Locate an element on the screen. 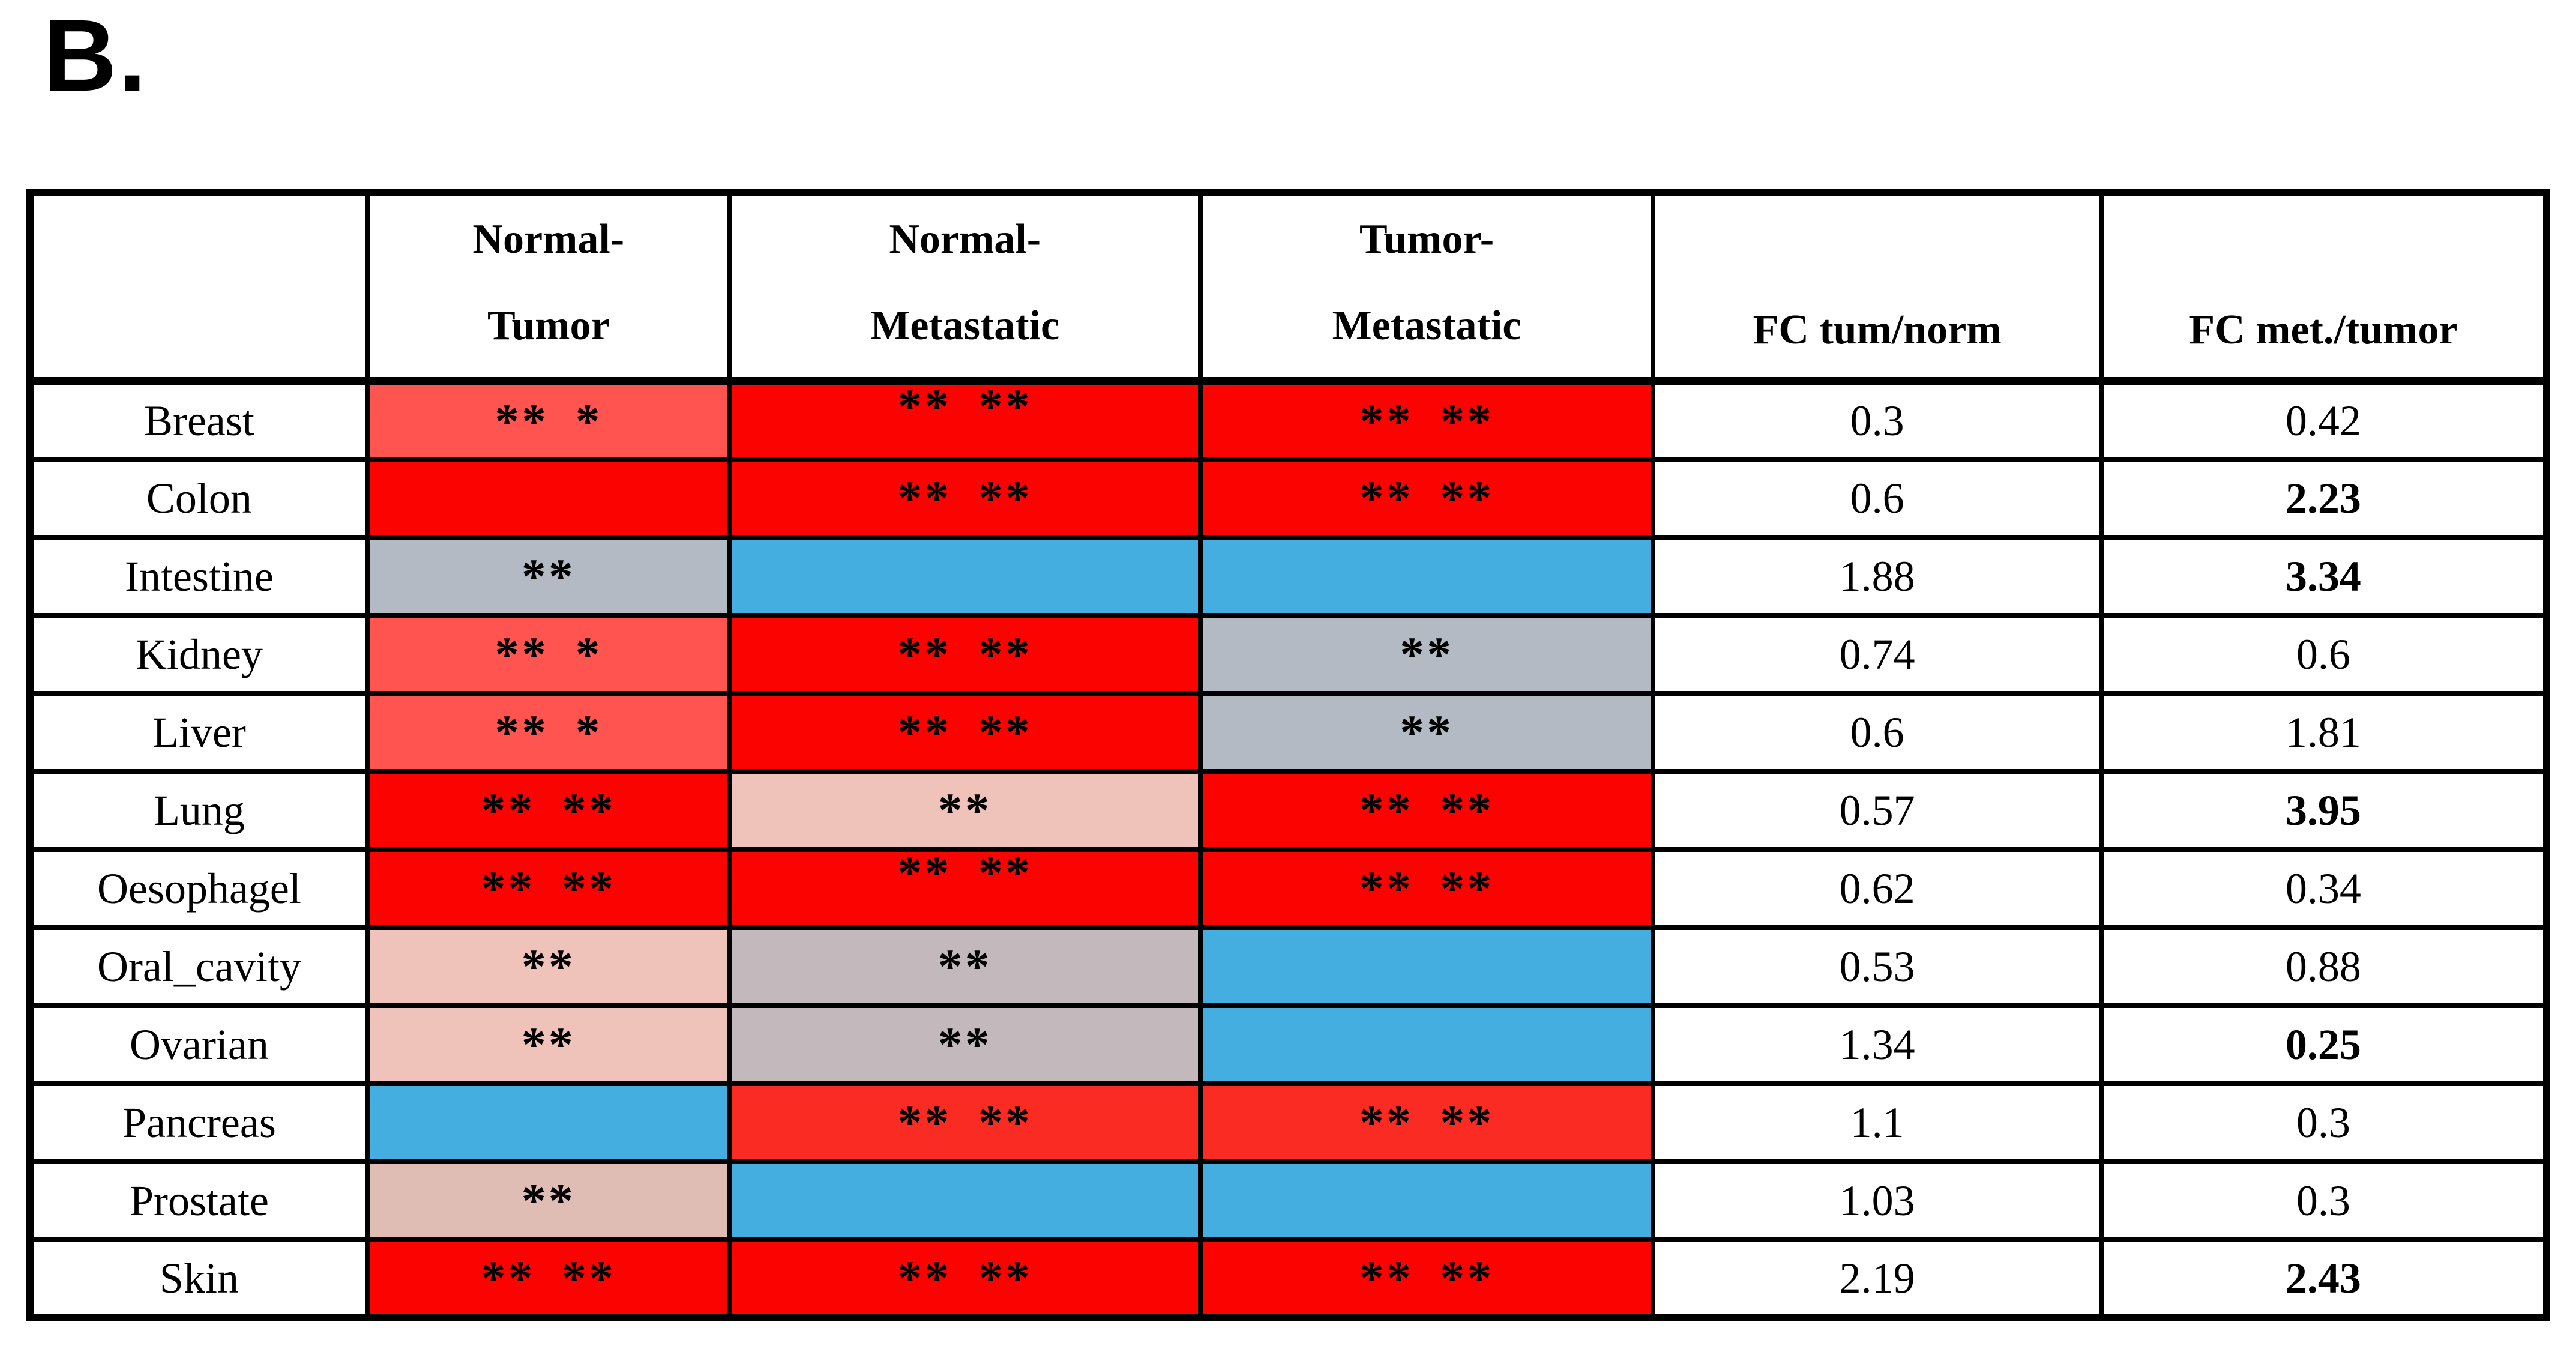  header-normal-metastatic-line1: Normal- is located at coordinates (965, 239).